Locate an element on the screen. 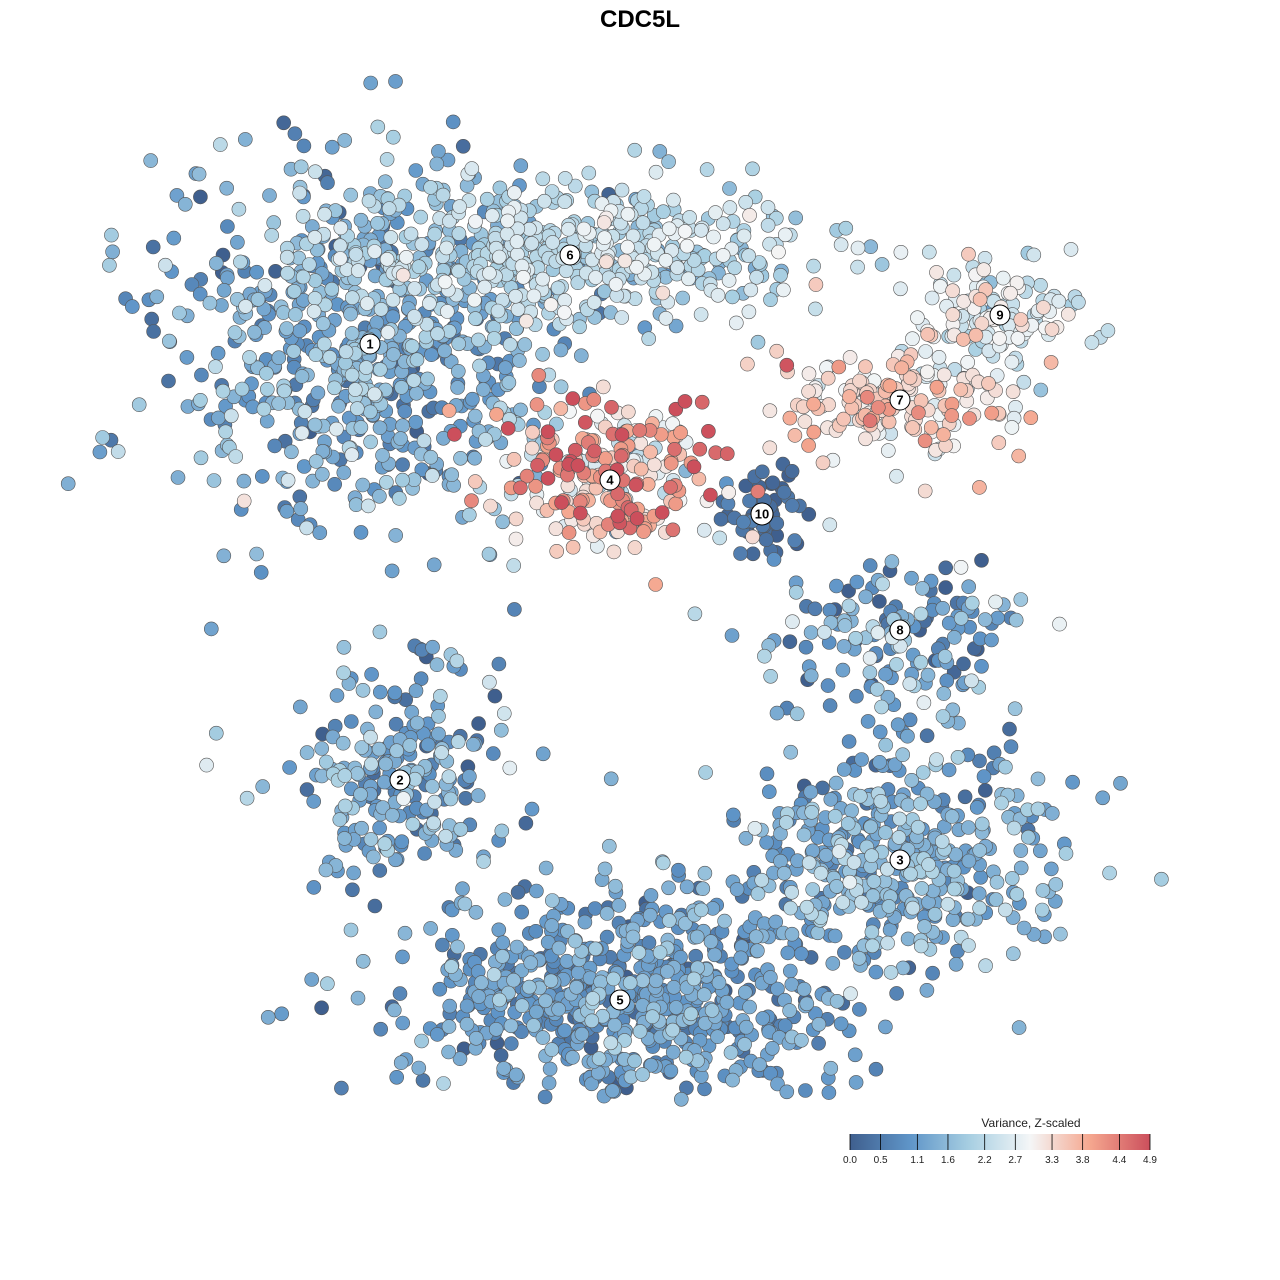 Image resolution: width=1280 pixels, height=1280 pixels. legend-tick-label: 1.6 is located at coordinates (948, 1160).